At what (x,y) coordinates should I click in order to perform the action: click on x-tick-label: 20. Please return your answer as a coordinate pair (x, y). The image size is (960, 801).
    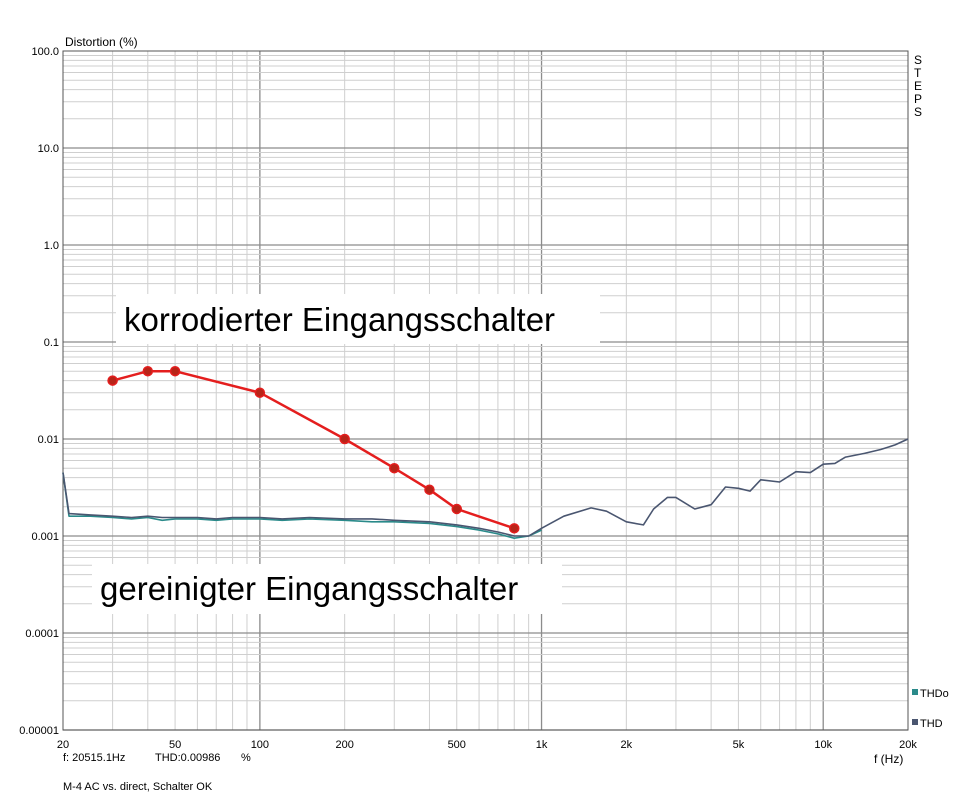
    Looking at the image, I should click on (63, 745).